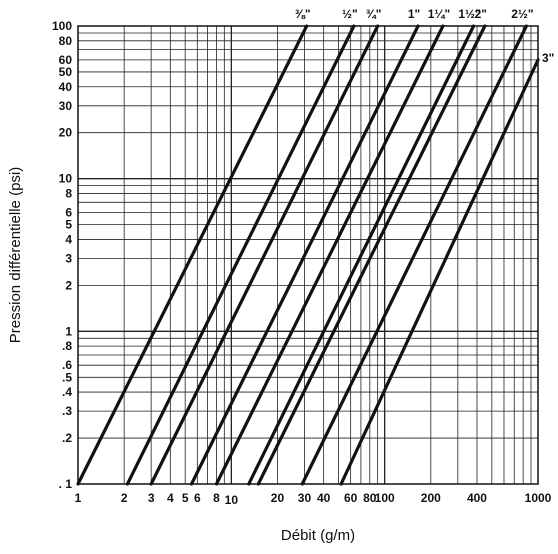  Describe the element at coordinates (431, 498) in the screenshot. I see `x-tick-label: 200` at that location.